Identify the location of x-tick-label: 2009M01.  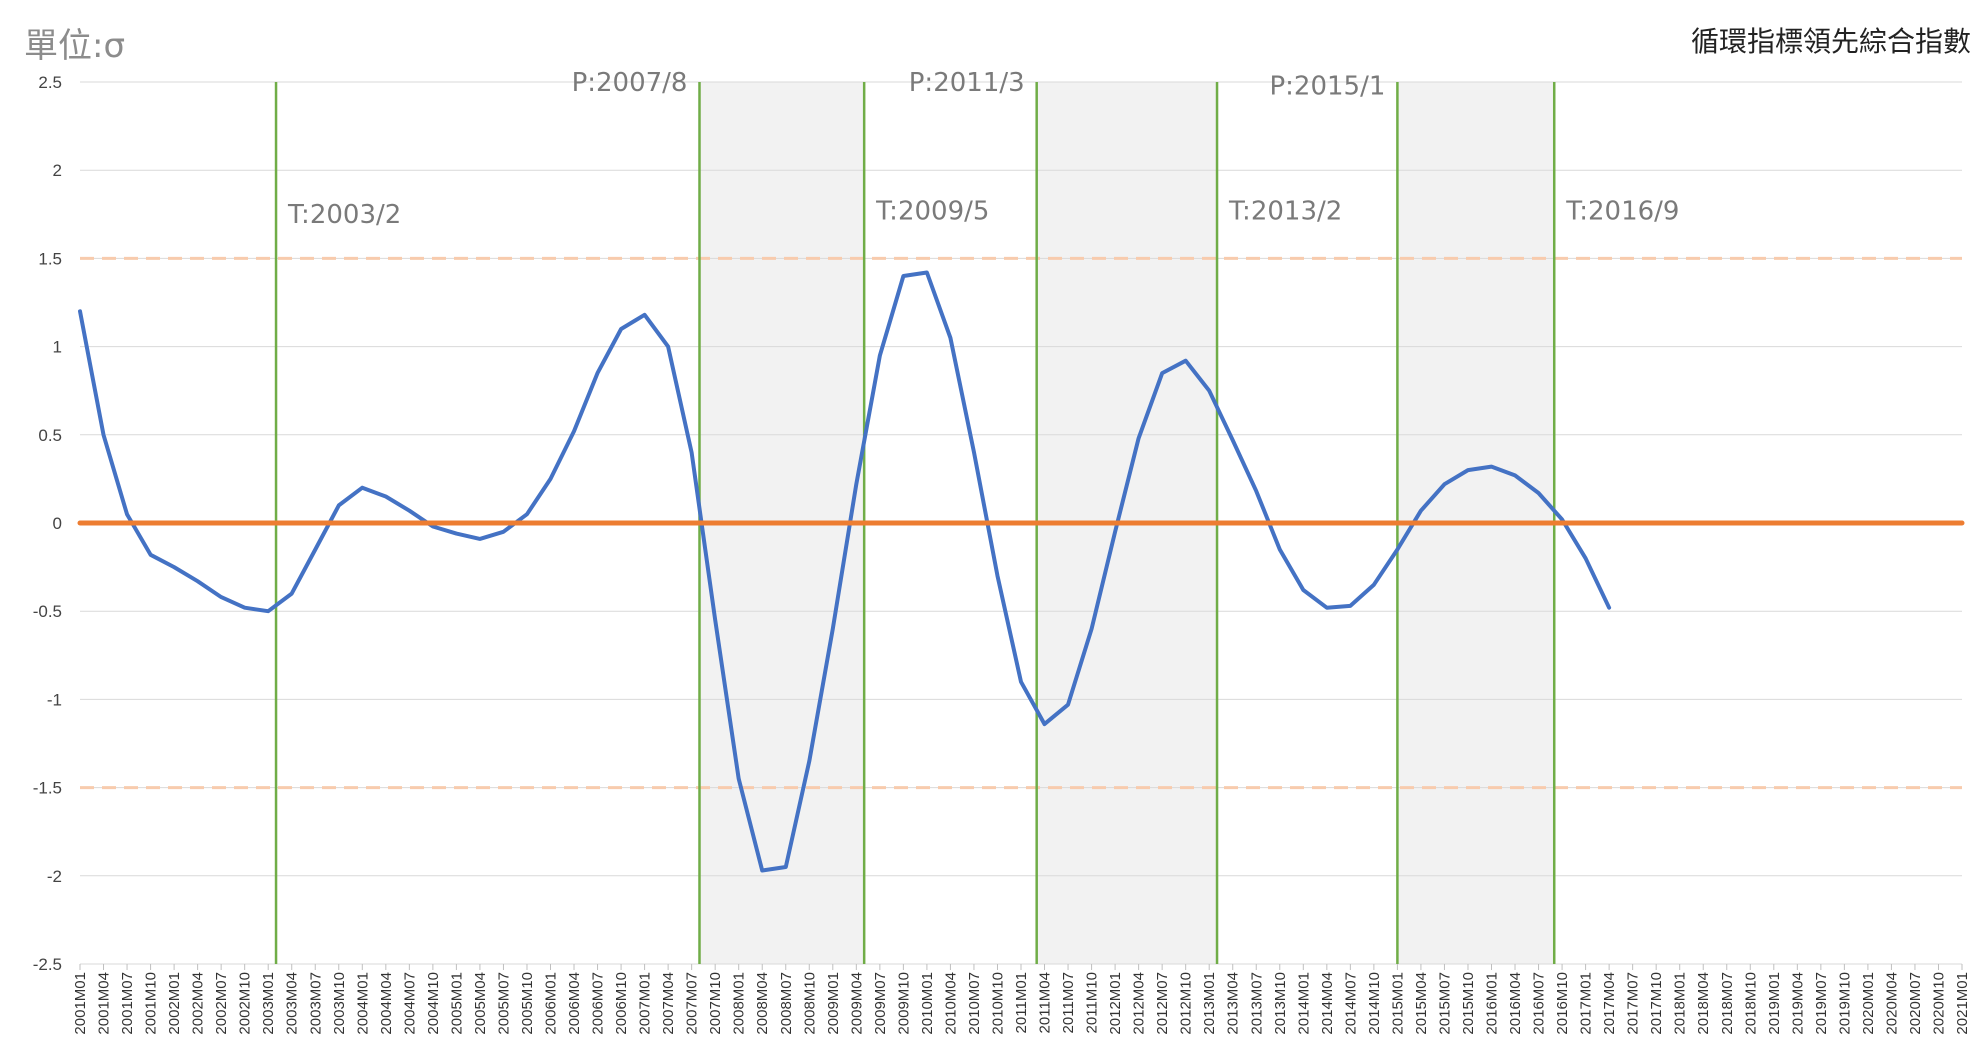
(833, 1003).